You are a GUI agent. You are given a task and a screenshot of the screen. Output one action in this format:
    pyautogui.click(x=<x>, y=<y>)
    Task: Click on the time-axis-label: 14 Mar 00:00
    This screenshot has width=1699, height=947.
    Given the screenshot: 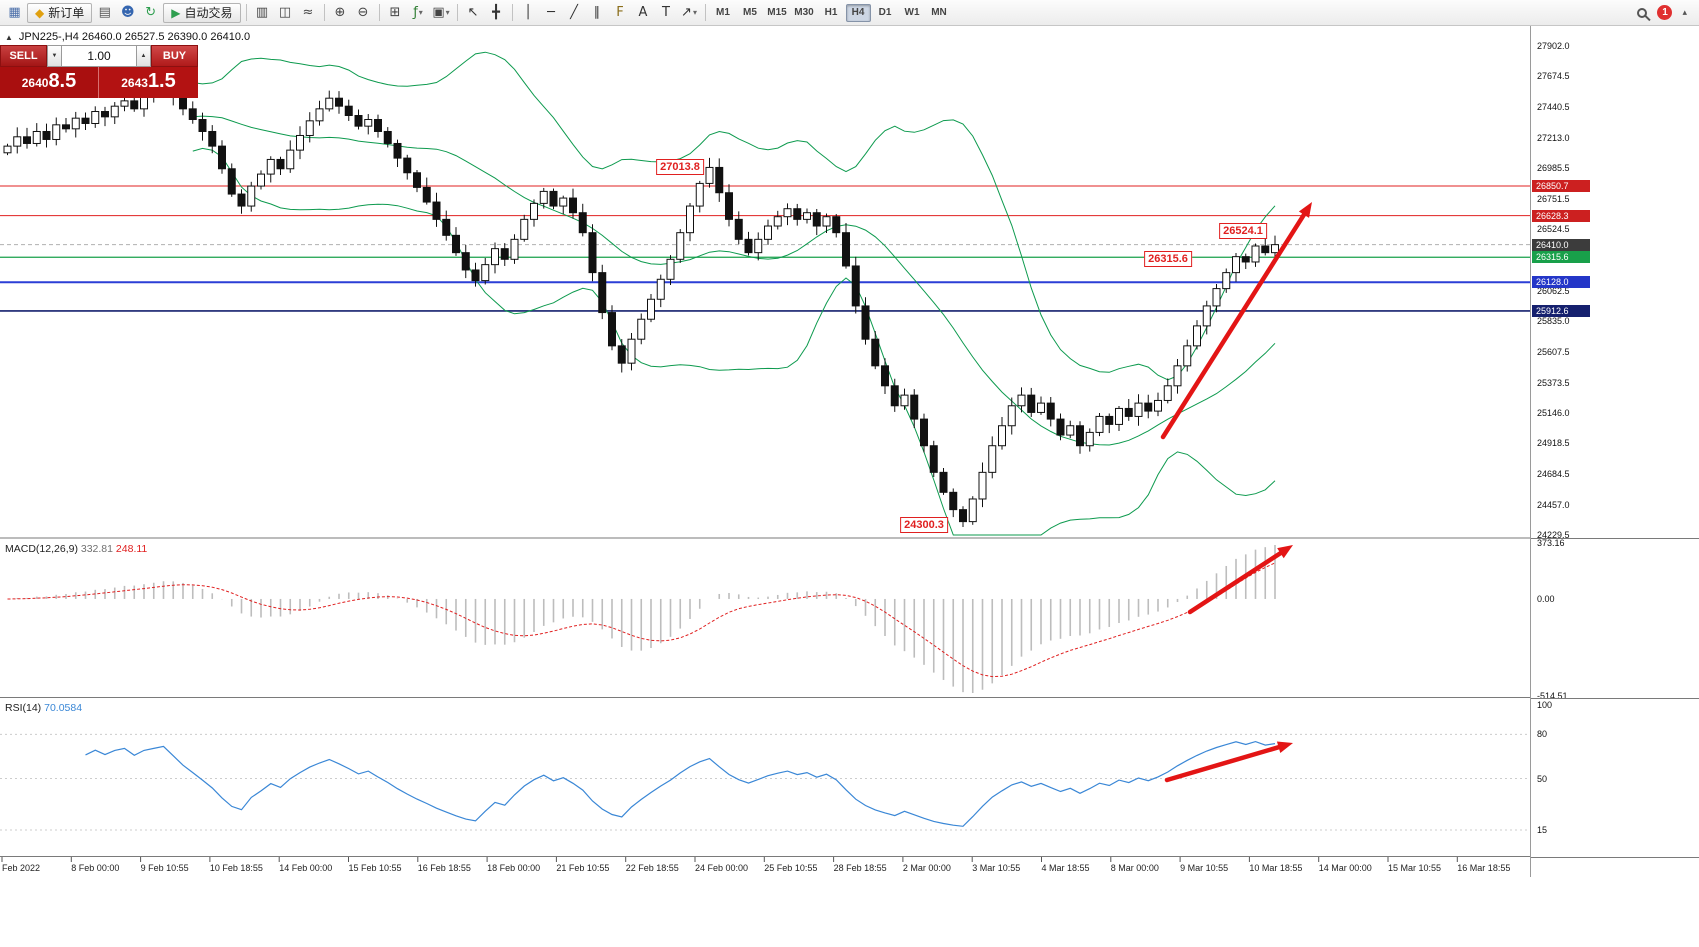 What is the action you would take?
    pyautogui.click(x=1345, y=868)
    